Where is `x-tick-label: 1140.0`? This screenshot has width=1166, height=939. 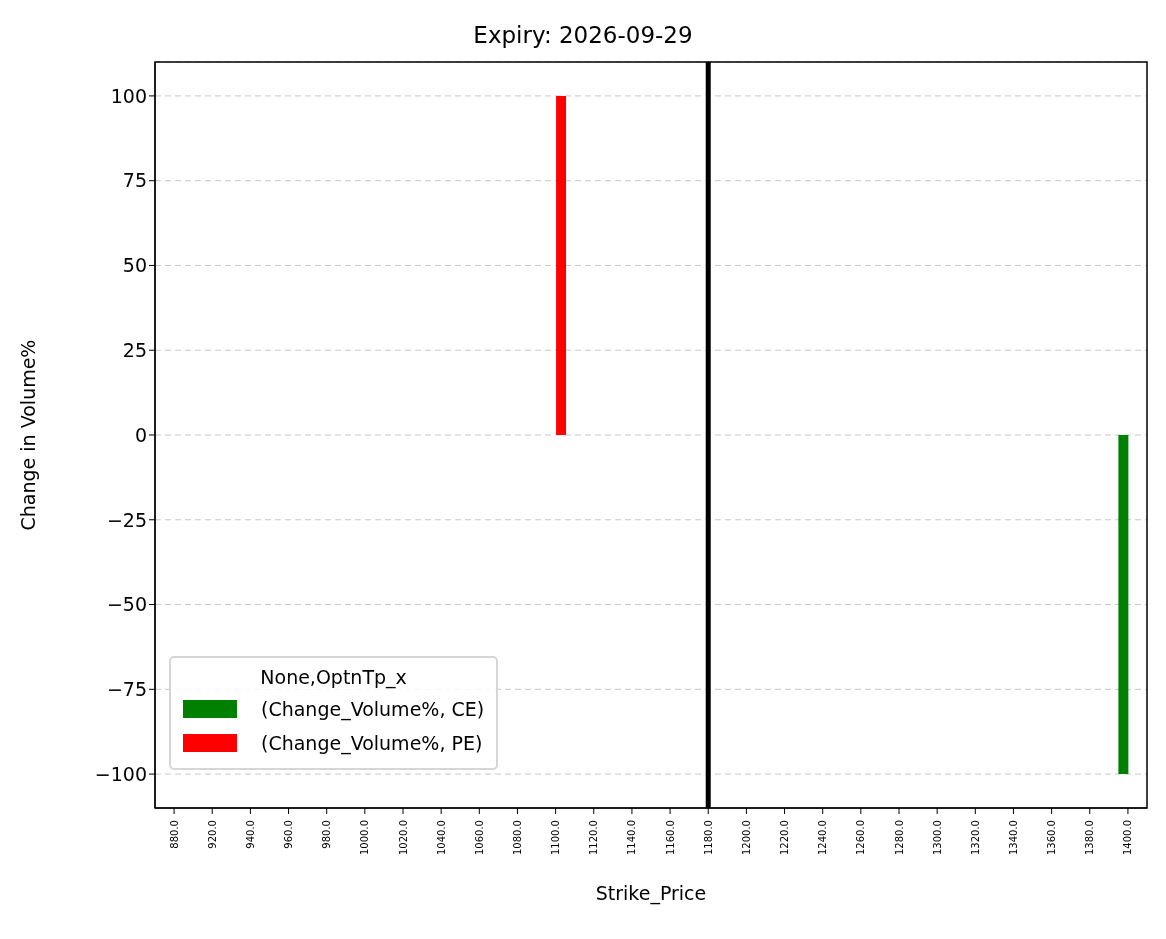 x-tick-label: 1140.0 is located at coordinates (632, 837).